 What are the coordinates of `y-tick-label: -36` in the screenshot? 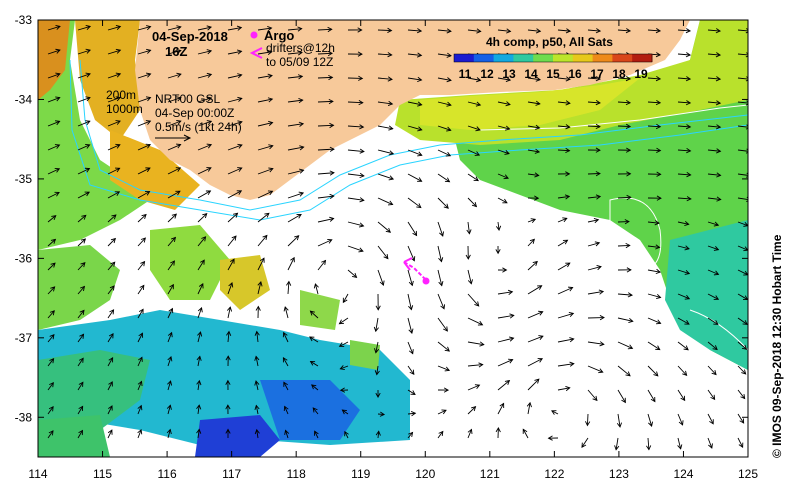 It's located at (24, 258).